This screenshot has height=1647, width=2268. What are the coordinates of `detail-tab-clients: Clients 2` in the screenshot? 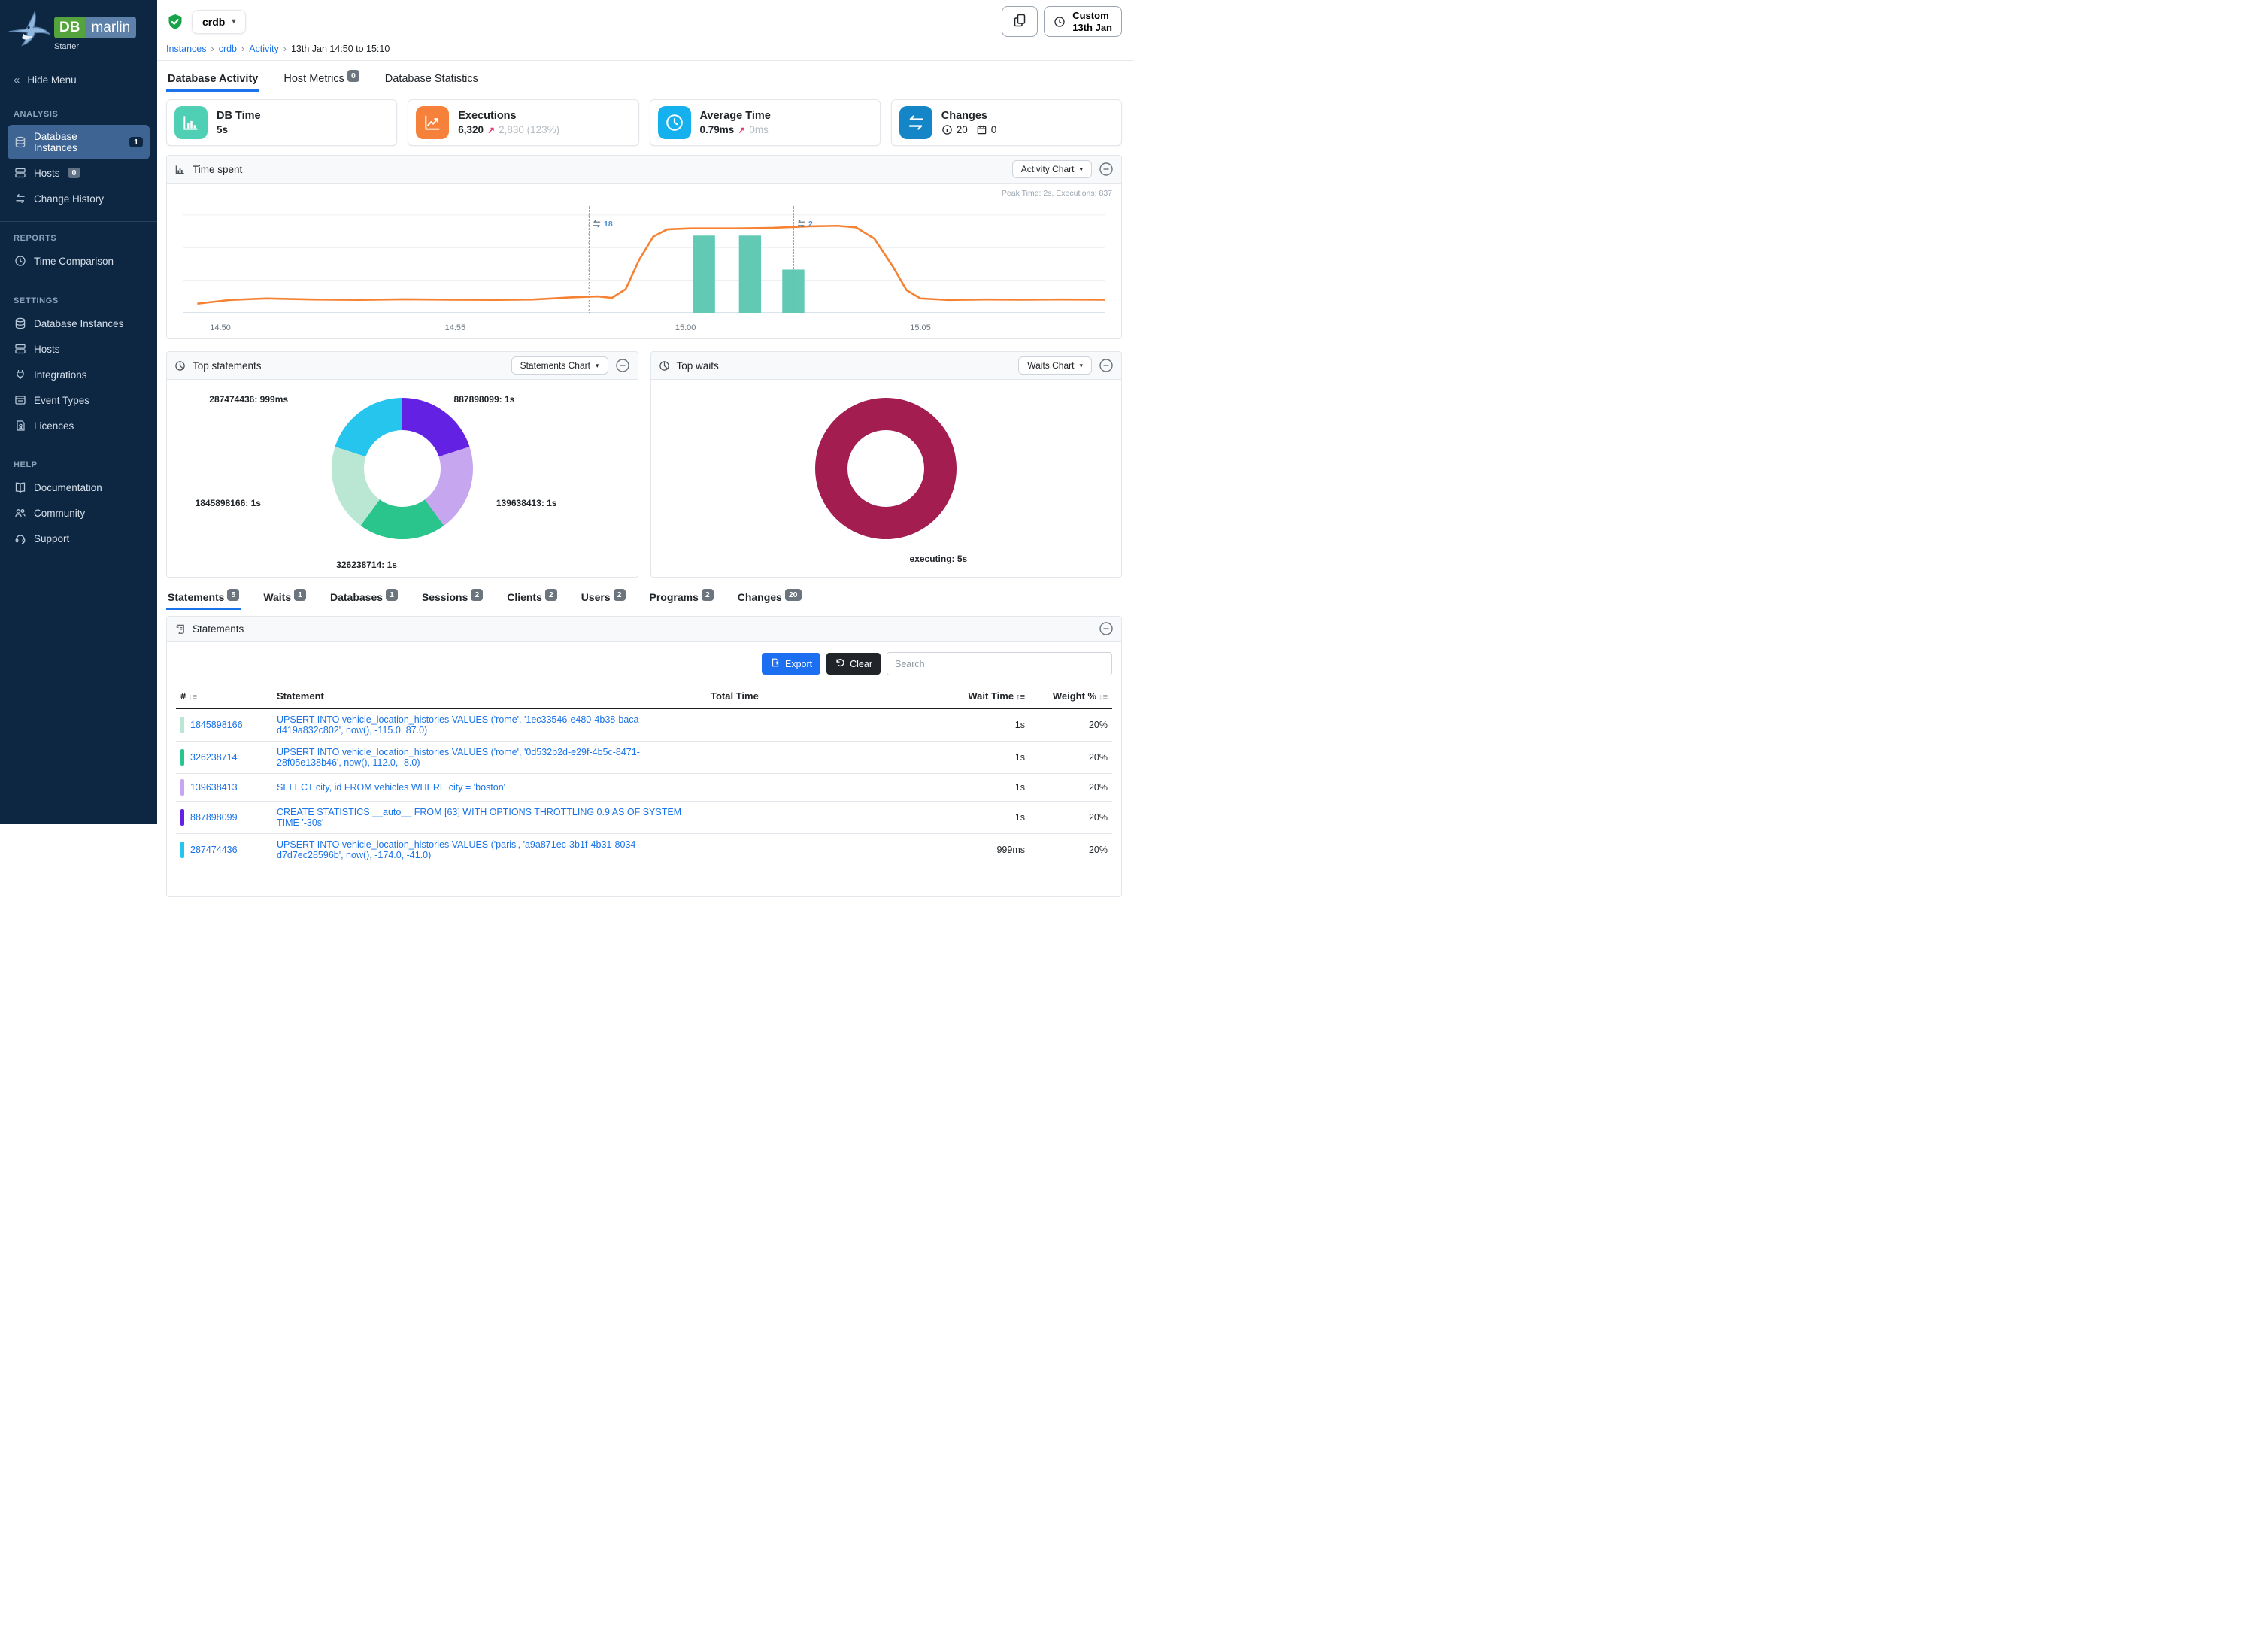 It's located at (532, 598).